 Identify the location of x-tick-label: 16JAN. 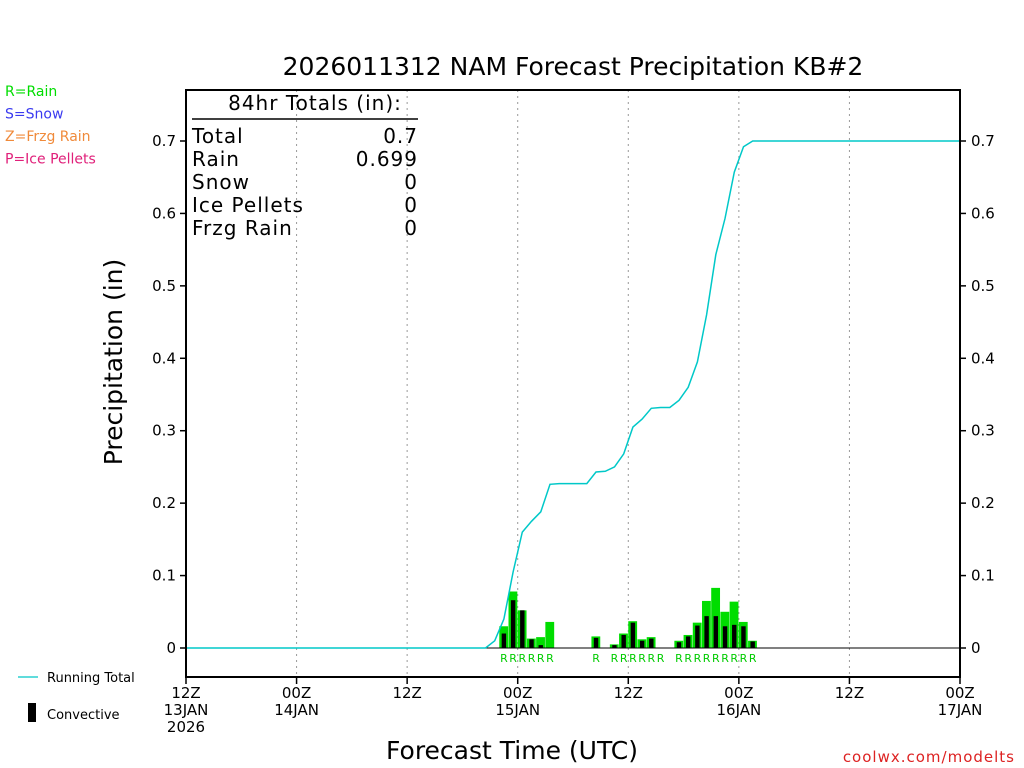
(738, 710).